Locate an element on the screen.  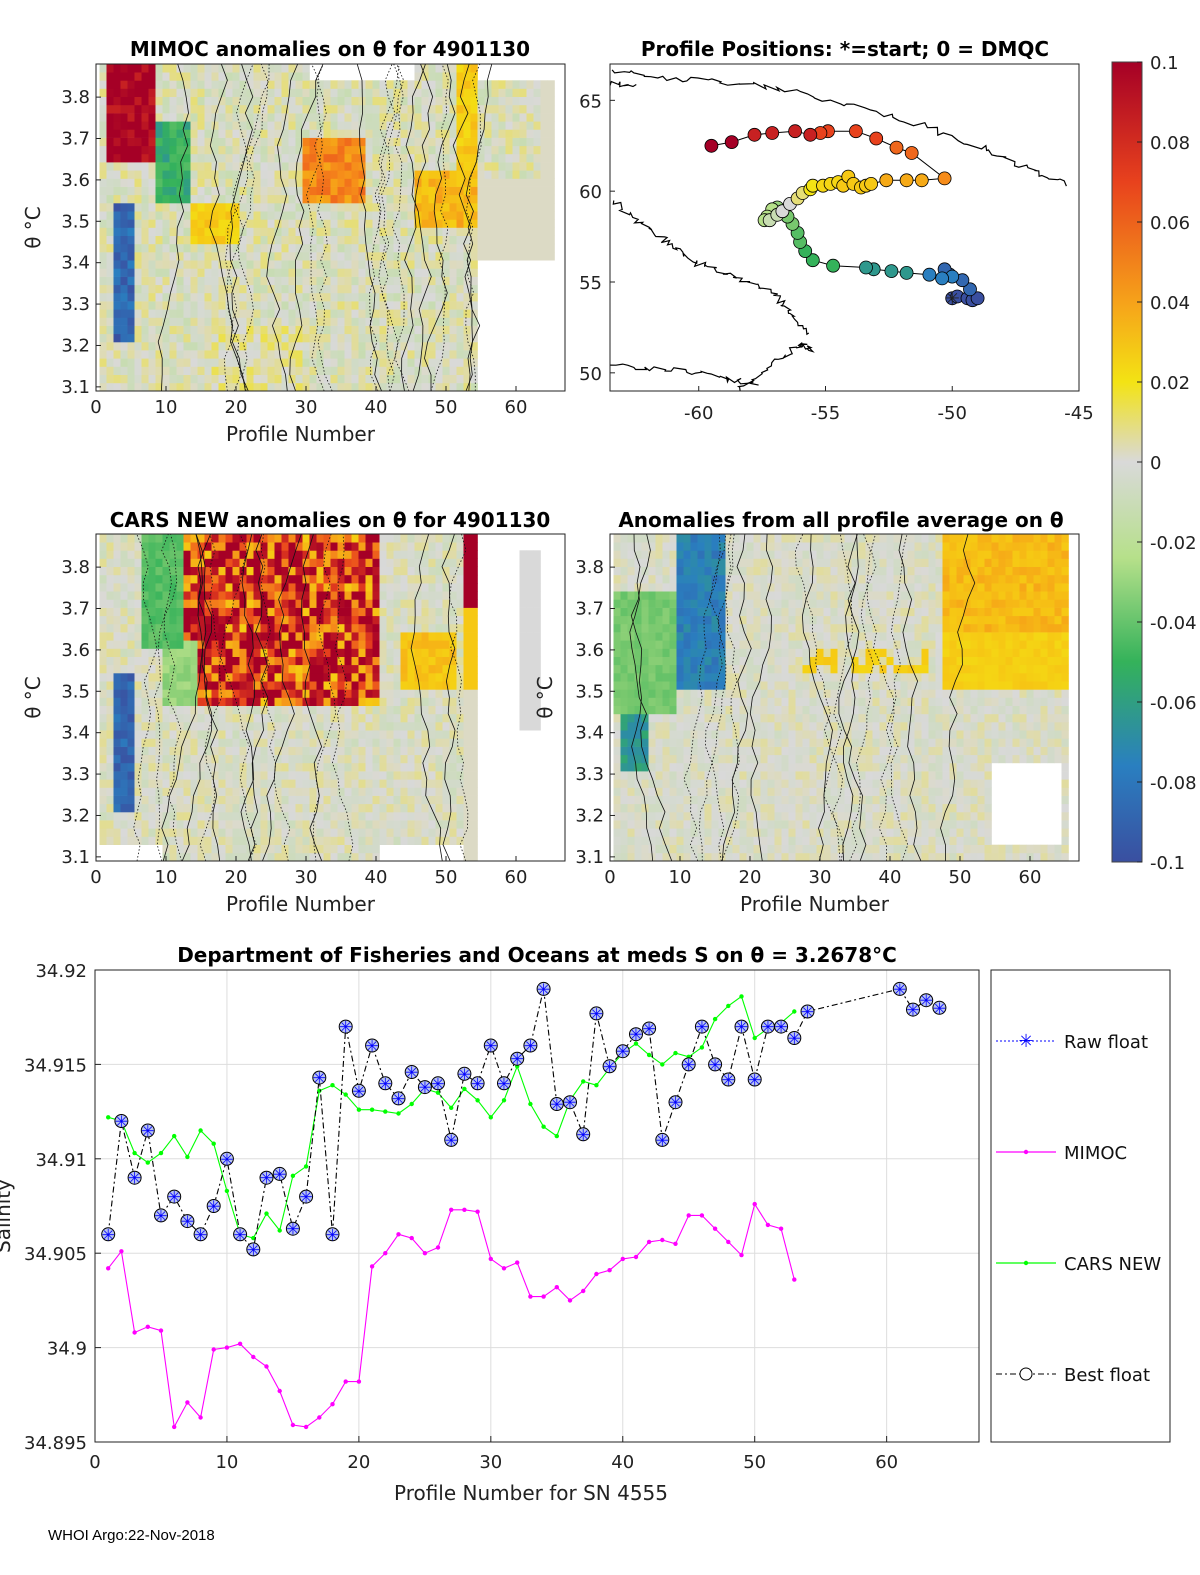
contour-line is located at coordinates (197, 697).